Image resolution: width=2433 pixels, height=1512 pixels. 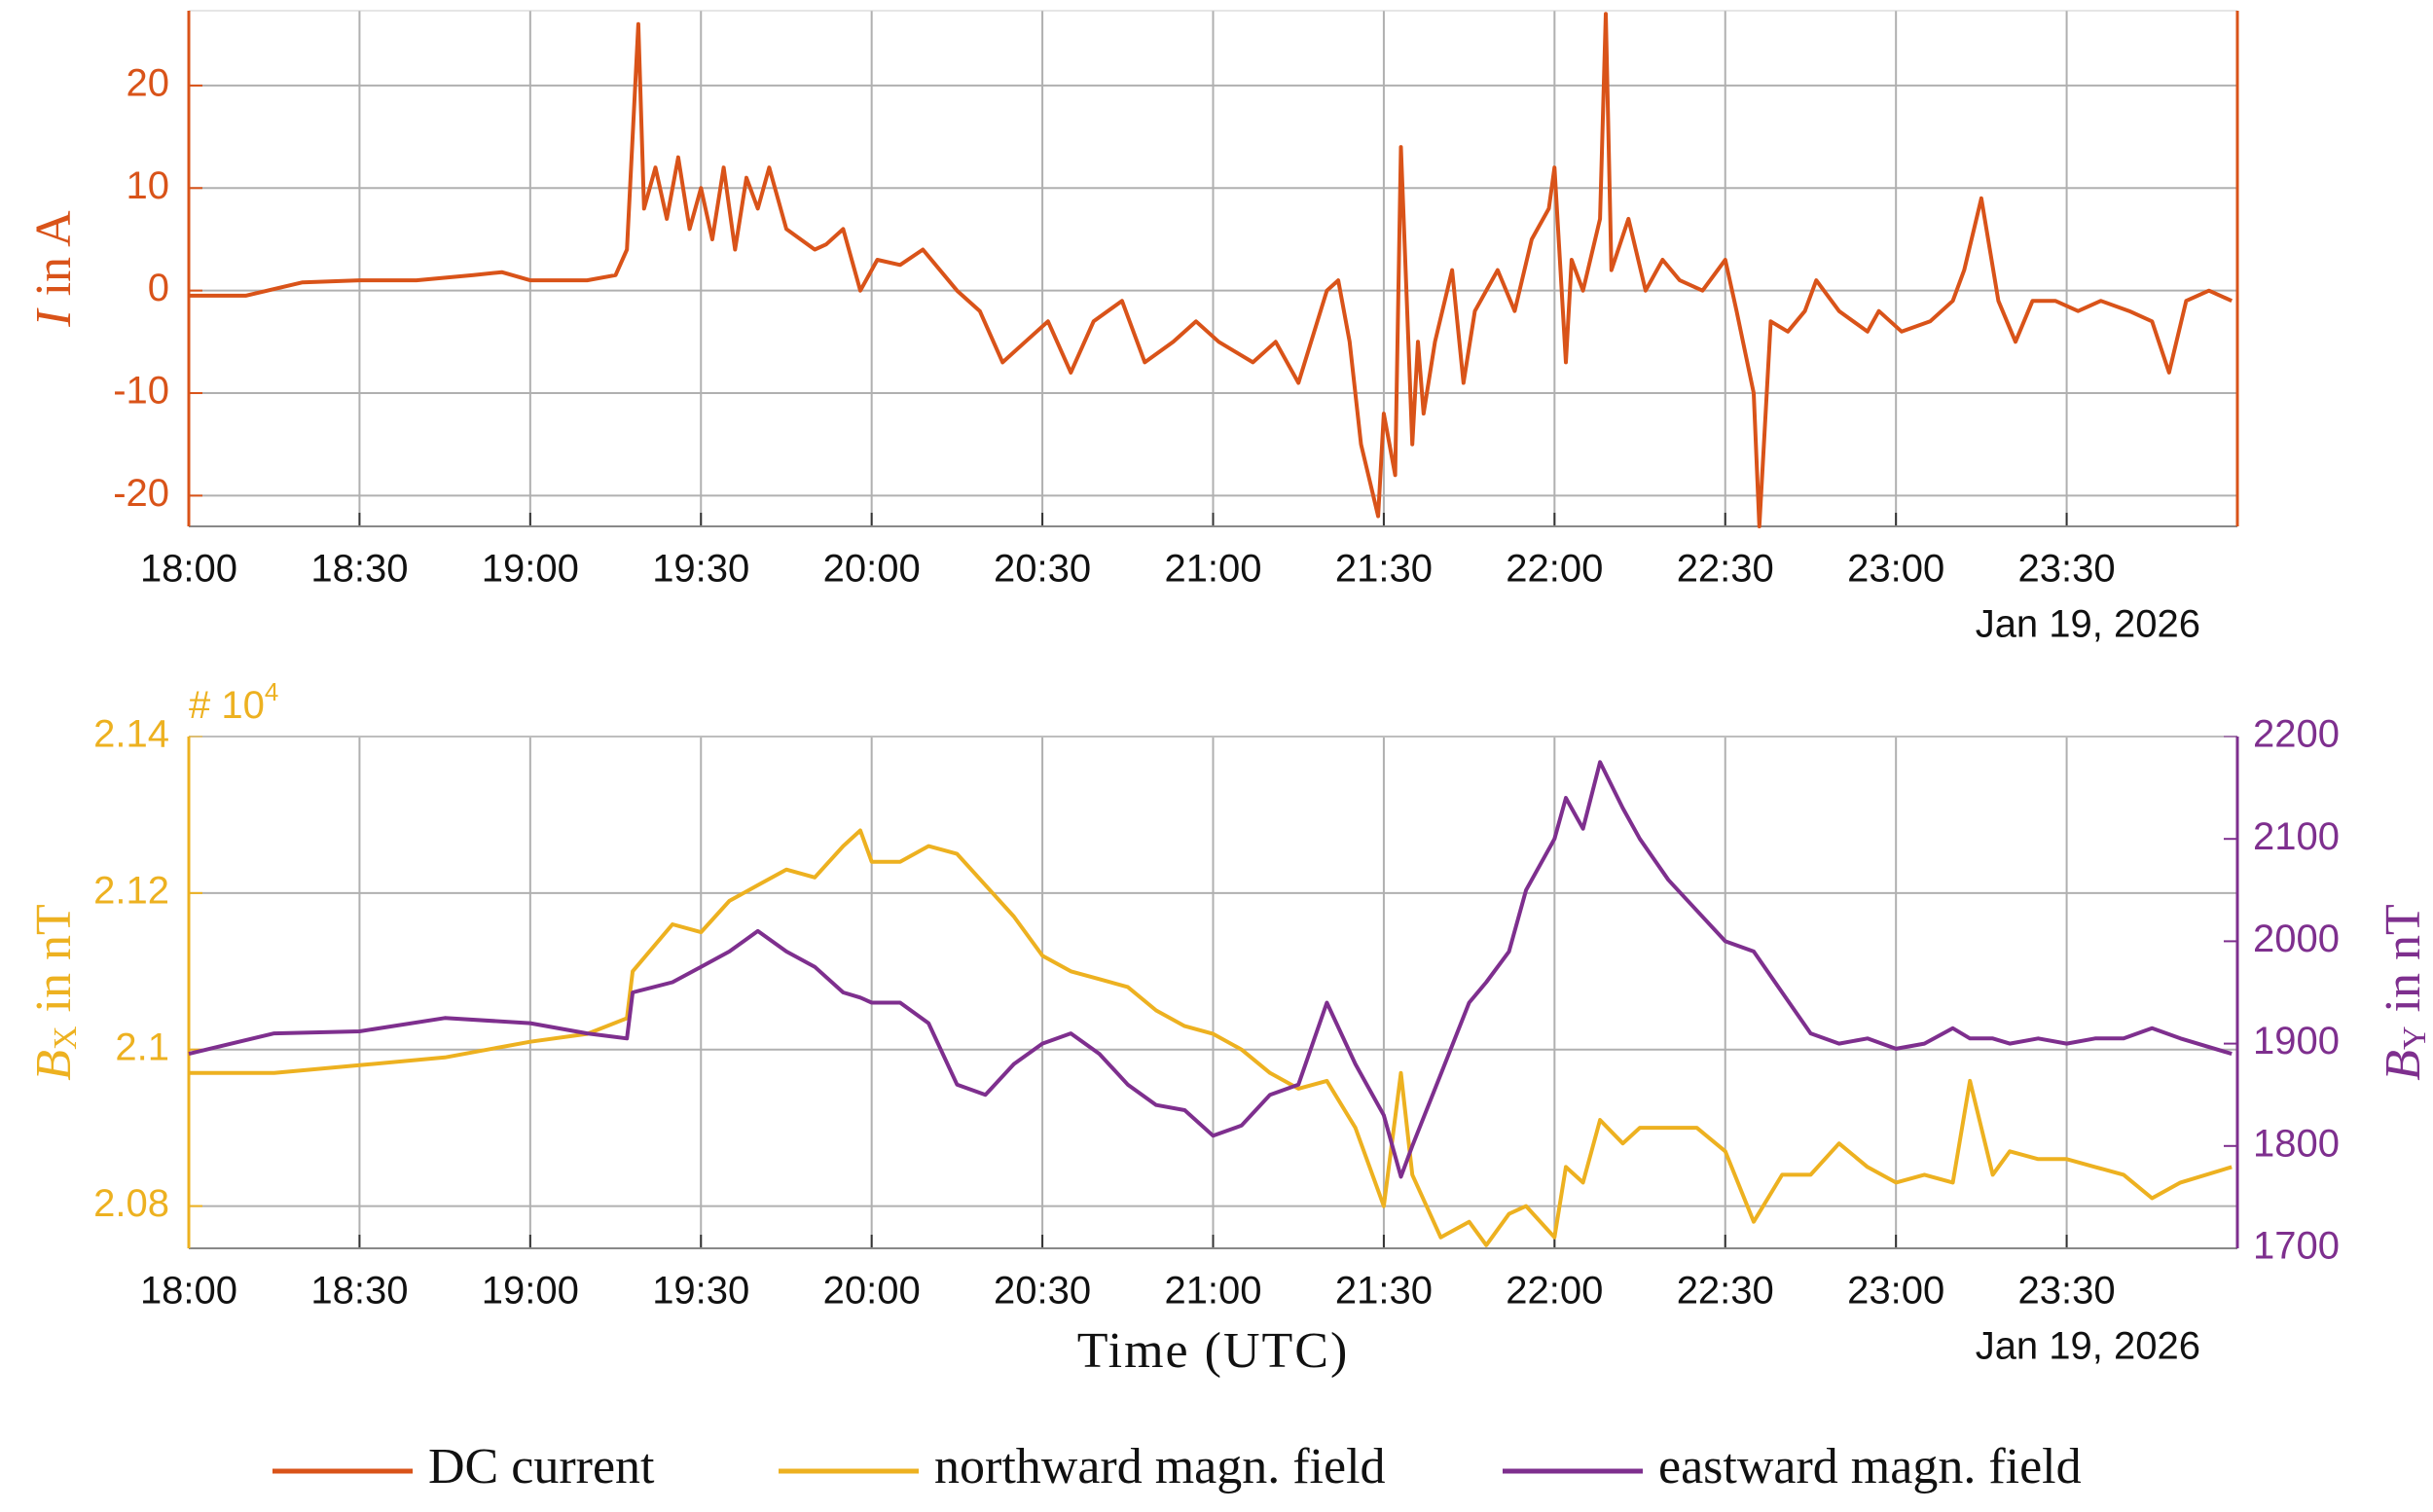 What do you see at coordinates (1213, 1351) in the screenshot?
I see `x-axis-label: Time (UTC)` at bounding box center [1213, 1351].